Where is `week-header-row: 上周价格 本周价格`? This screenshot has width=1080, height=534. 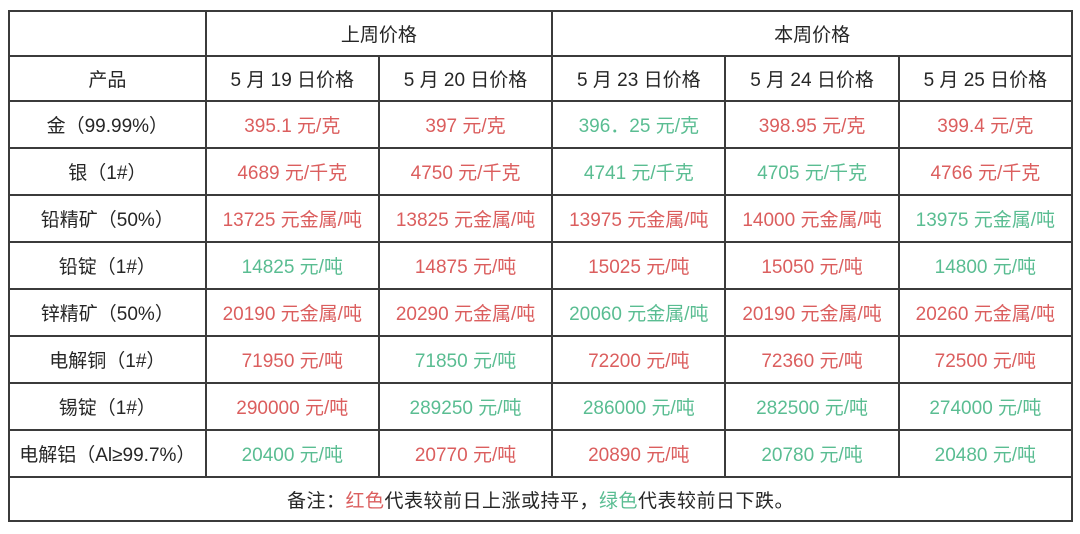 week-header-row: 上周价格 本周价格 is located at coordinates (540, 33).